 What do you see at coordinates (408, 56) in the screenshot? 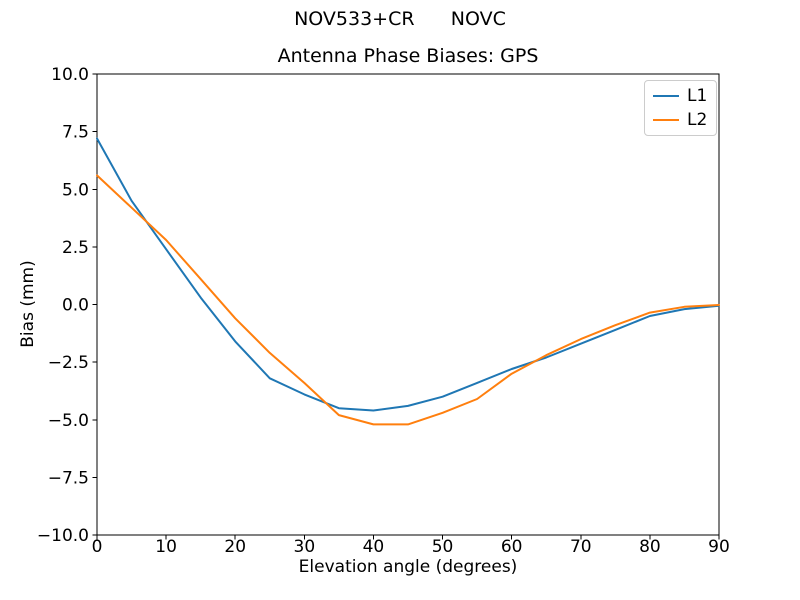
I see `chart-title: Antenna Phase Biases: GPS` at bounding box center [408, 56].